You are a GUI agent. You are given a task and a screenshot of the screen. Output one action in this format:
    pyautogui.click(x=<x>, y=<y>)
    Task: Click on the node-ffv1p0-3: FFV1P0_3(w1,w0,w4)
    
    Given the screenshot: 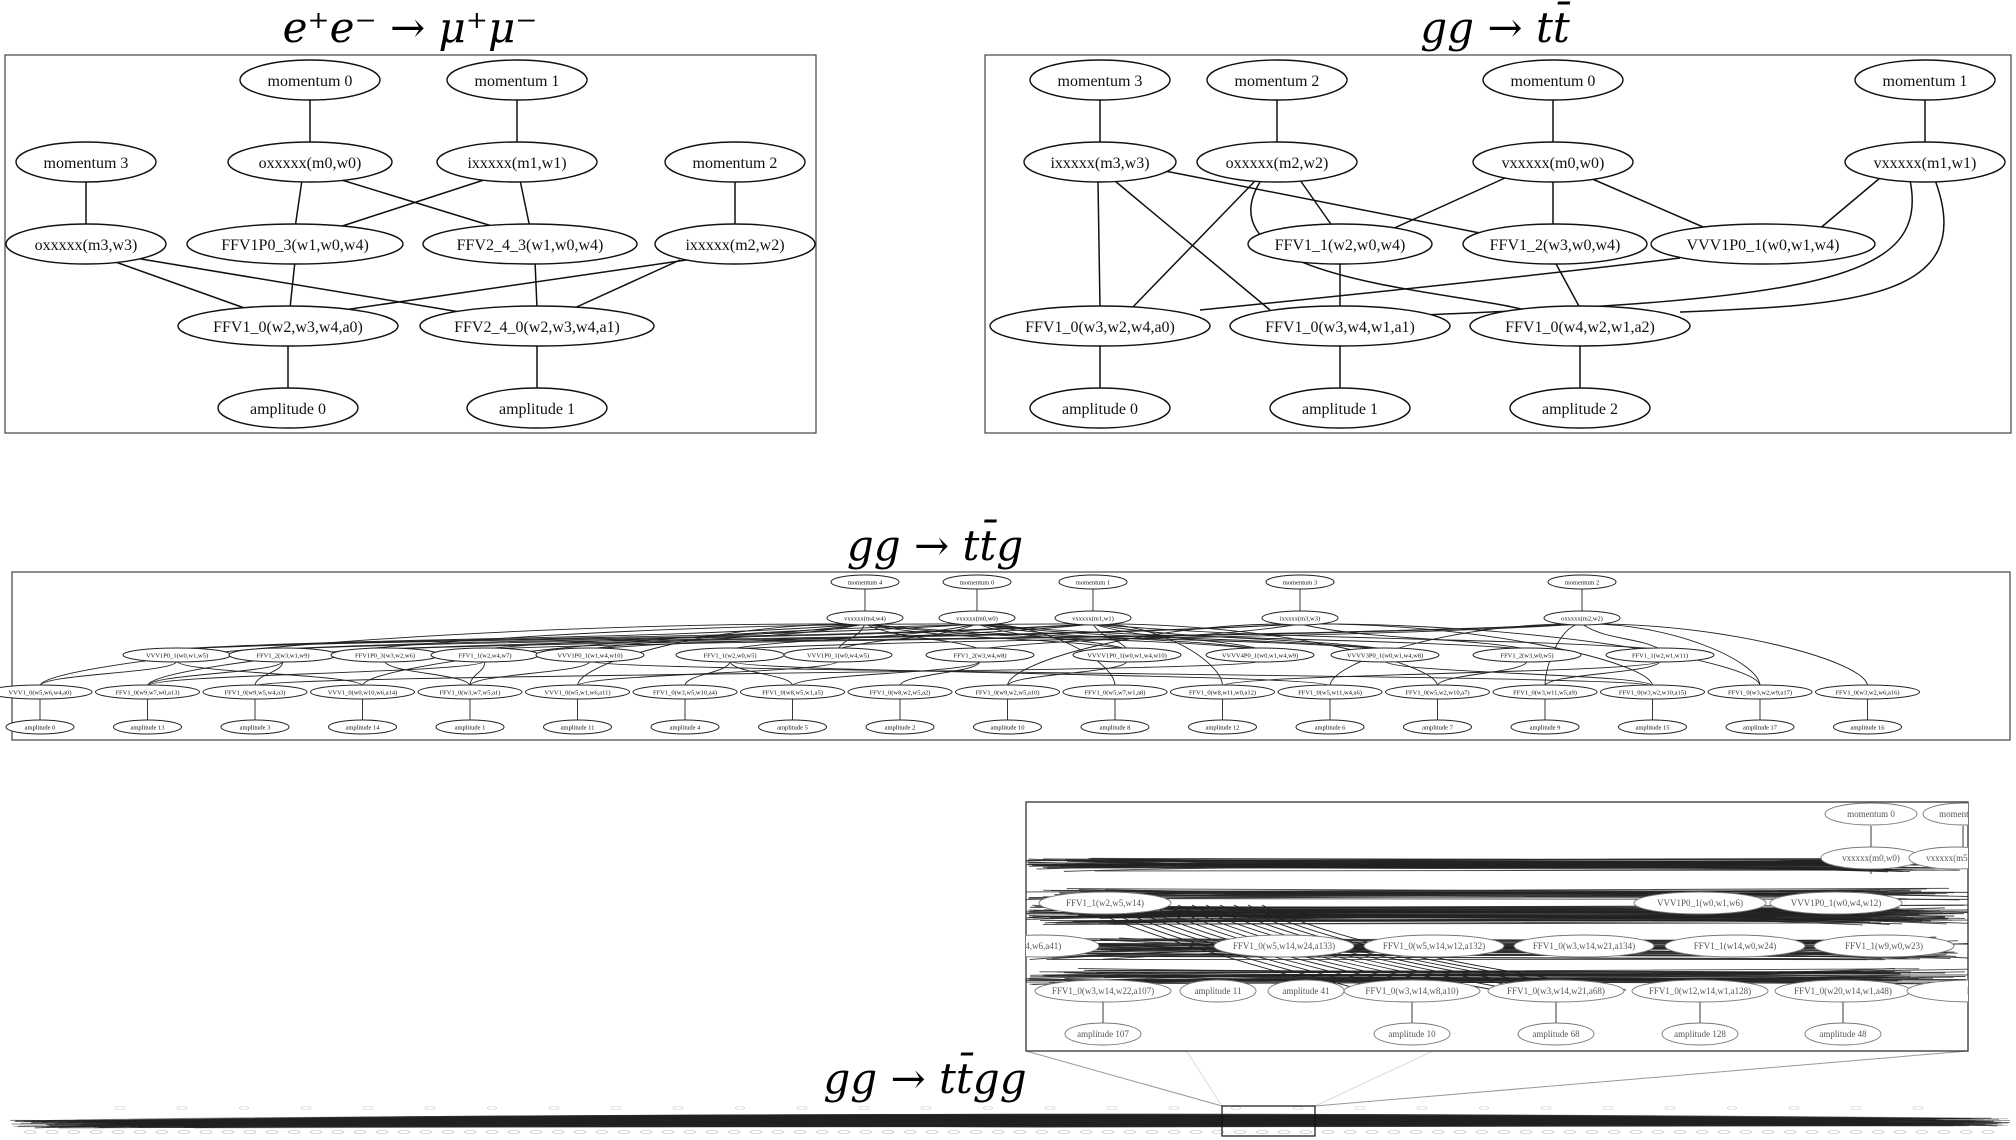 What is the action you would take?
    pyautogui.click(x=295, y=244)
    